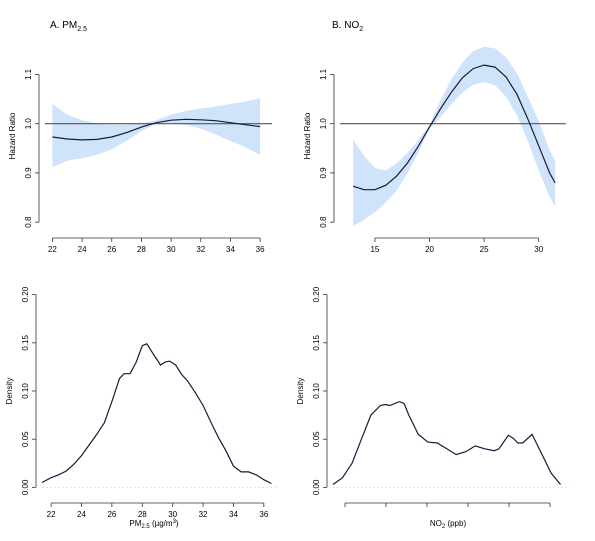 This screenshot has height=541, width=595. I want to click on panel-a-series-line, so click(156, 129).